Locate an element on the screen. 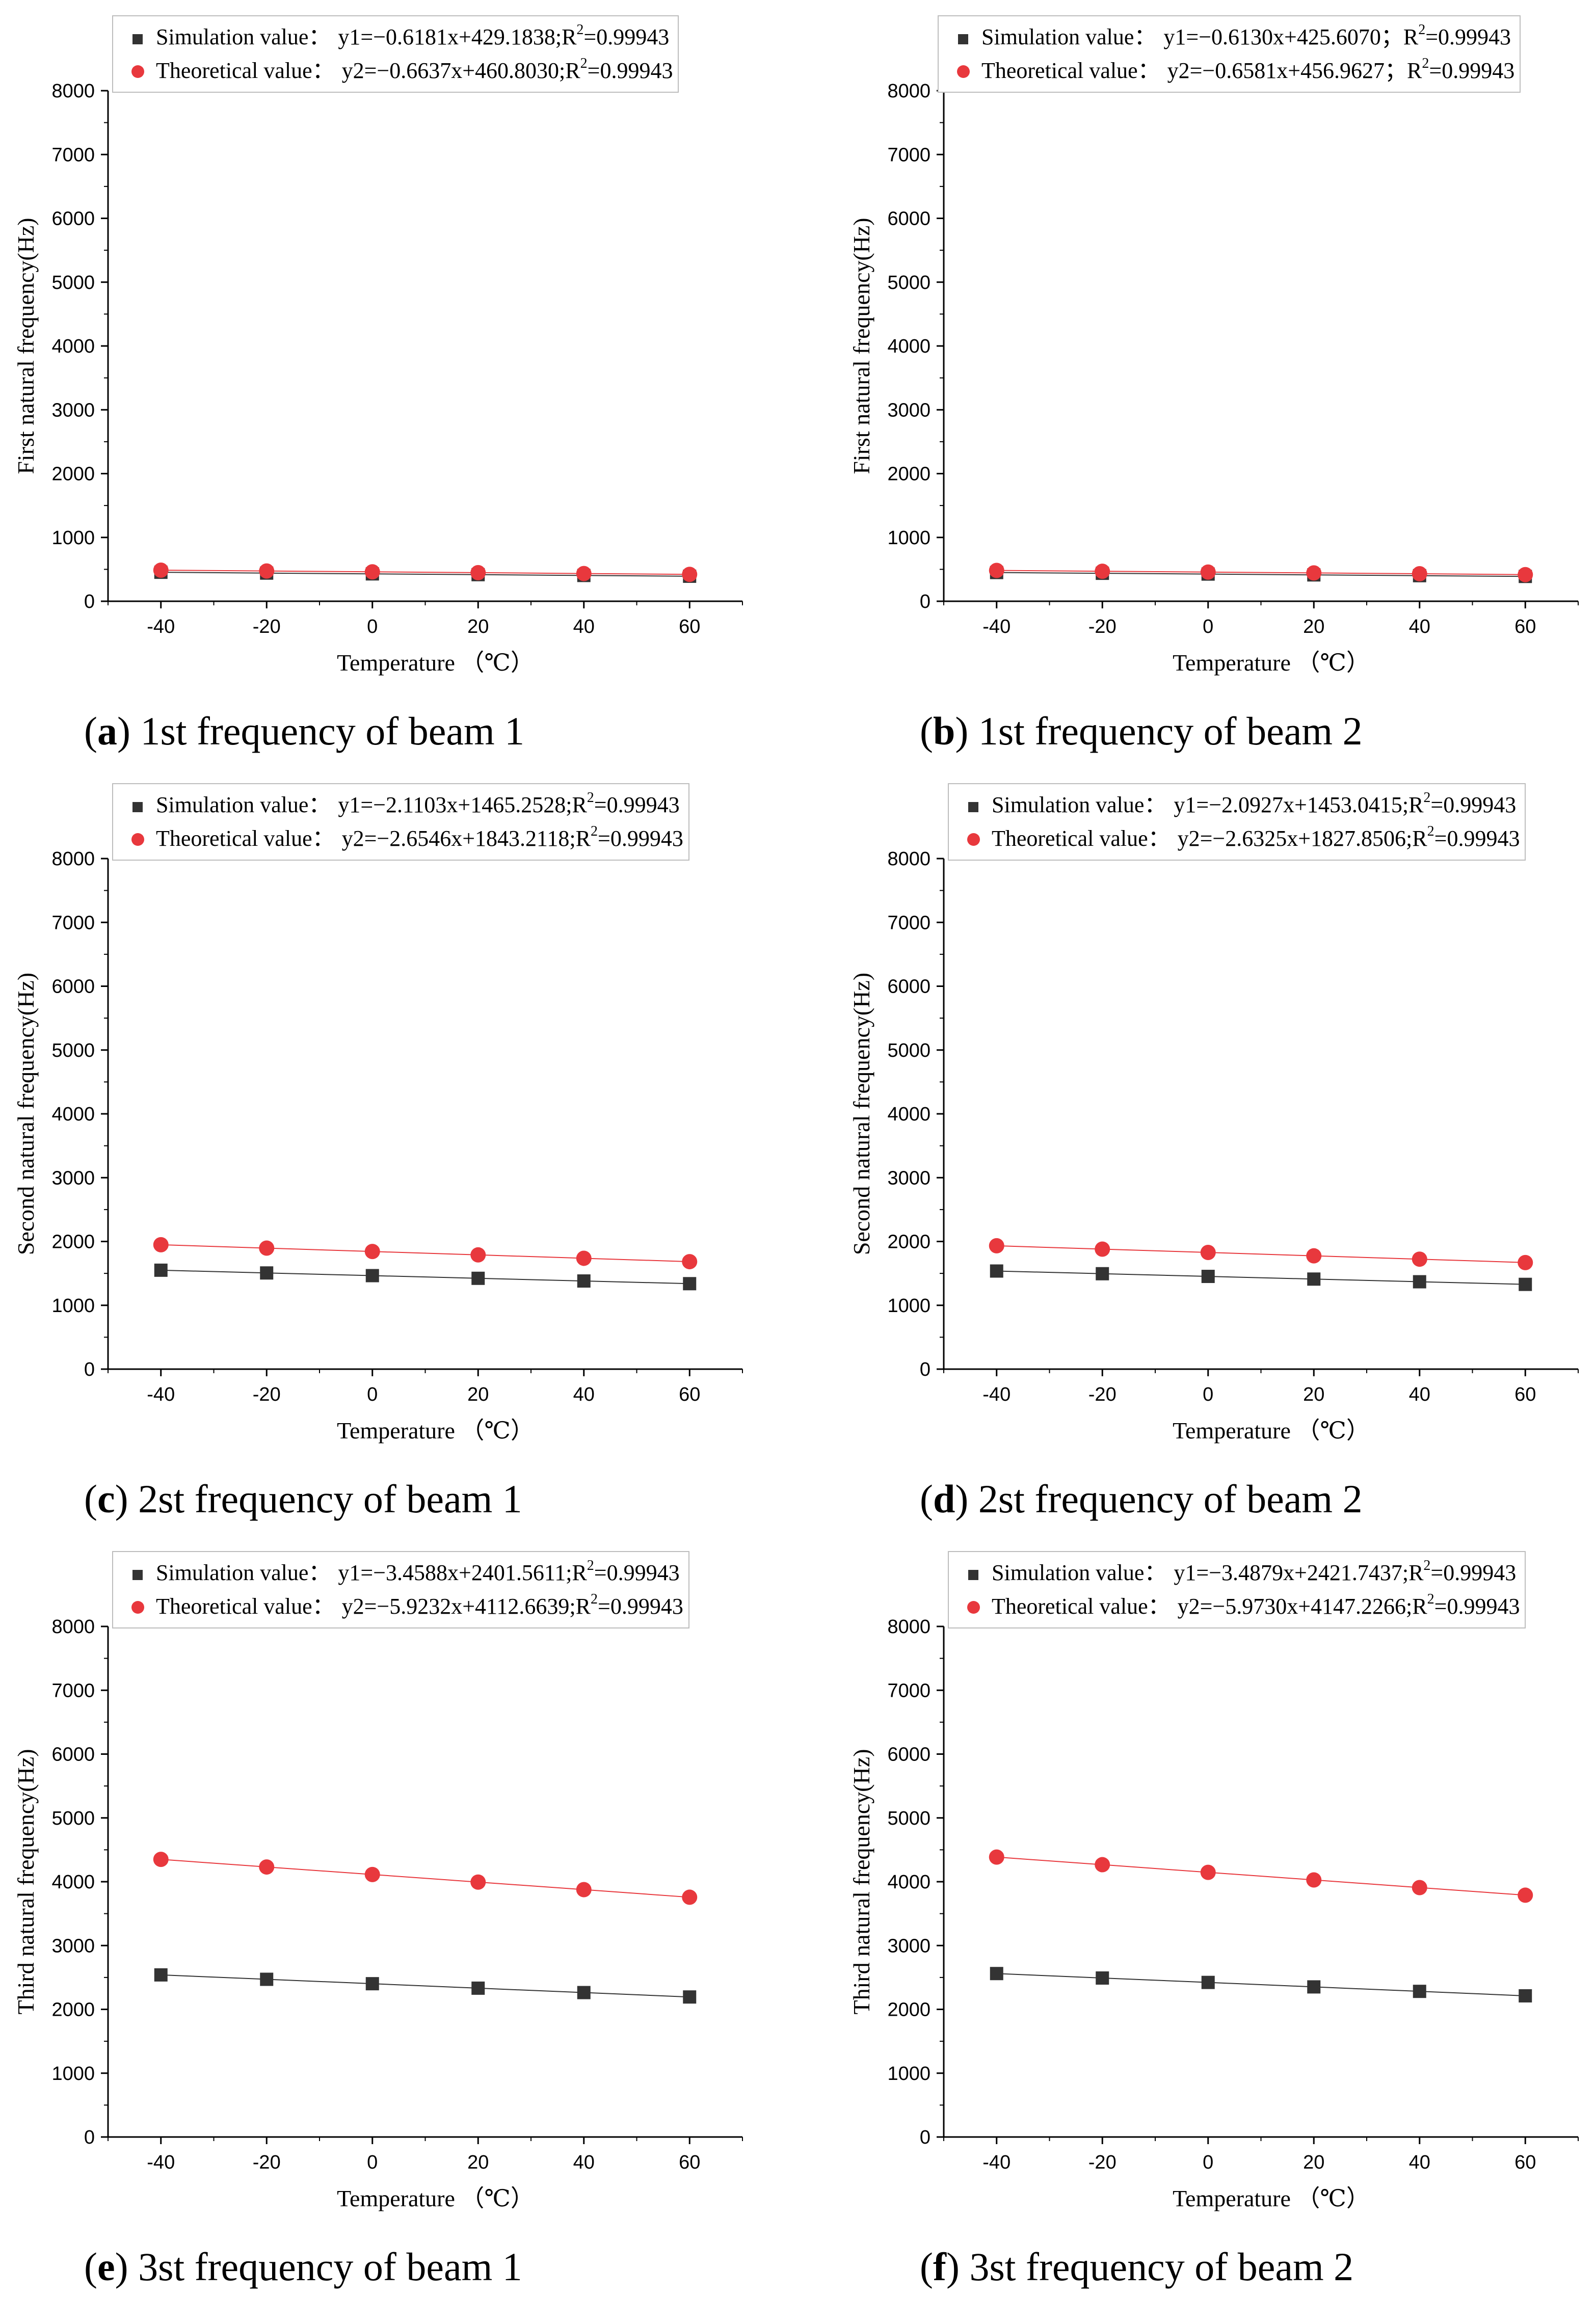 The image size is (1595, 2324). equation-text: y2=−0.6637x+460.8030;R is located at coordinates (461, 70).